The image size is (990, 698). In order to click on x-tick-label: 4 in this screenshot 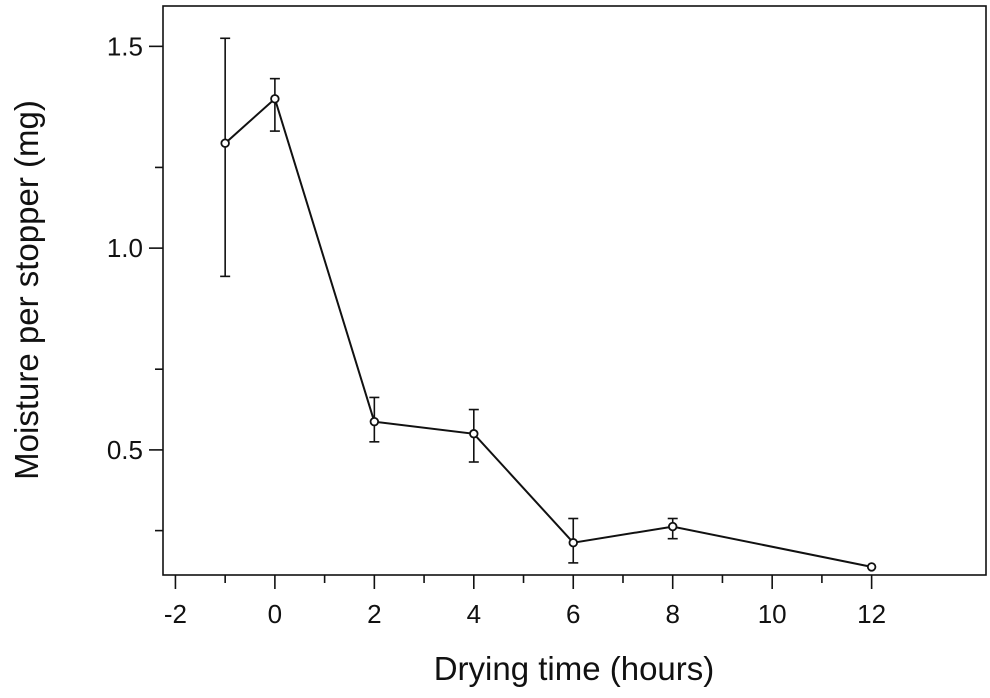, I will do `click(474, 614)`.